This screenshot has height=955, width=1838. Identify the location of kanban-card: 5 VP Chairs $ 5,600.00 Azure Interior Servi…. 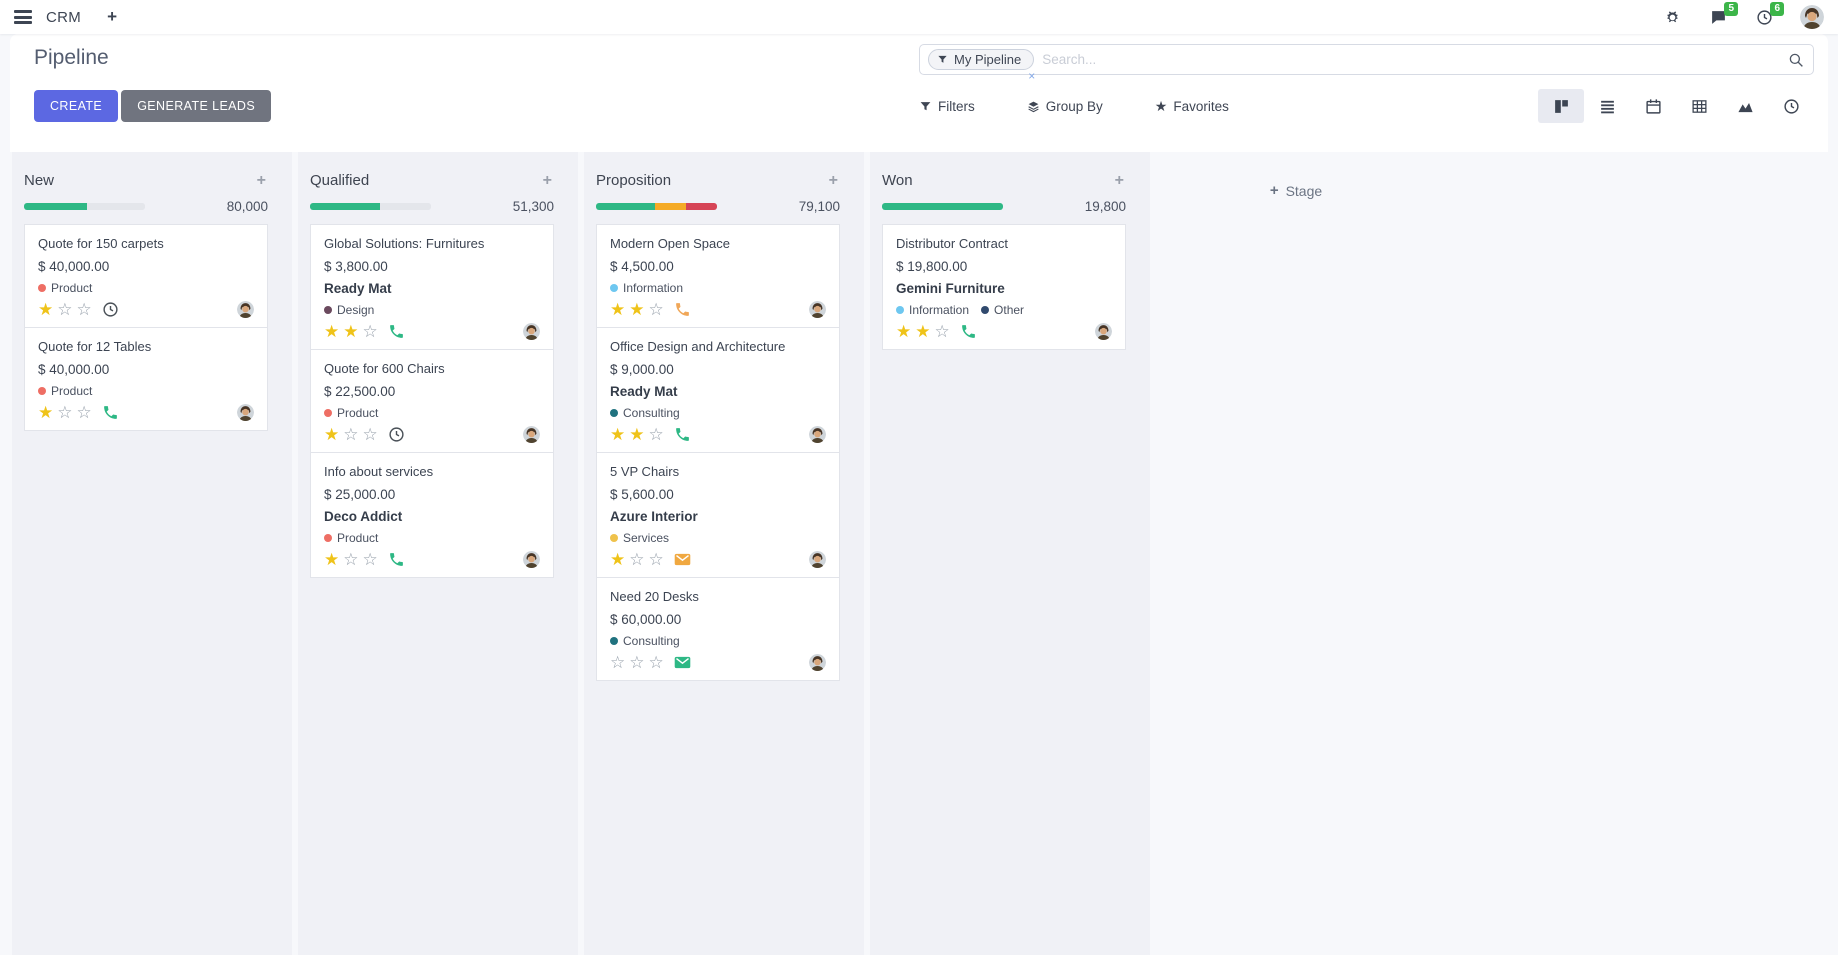
(718, 515).